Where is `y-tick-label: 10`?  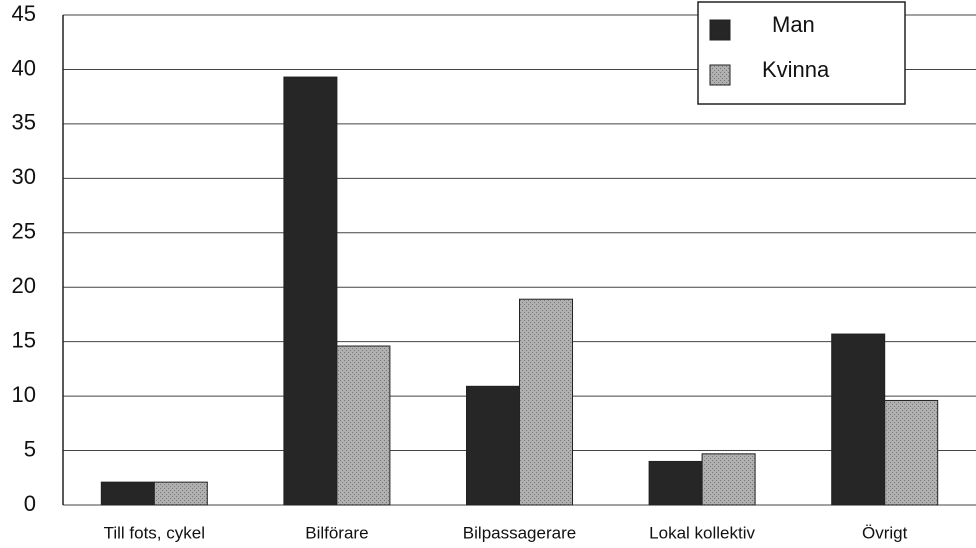
y-tick-label: 10 is located at coordinates (24, 394).